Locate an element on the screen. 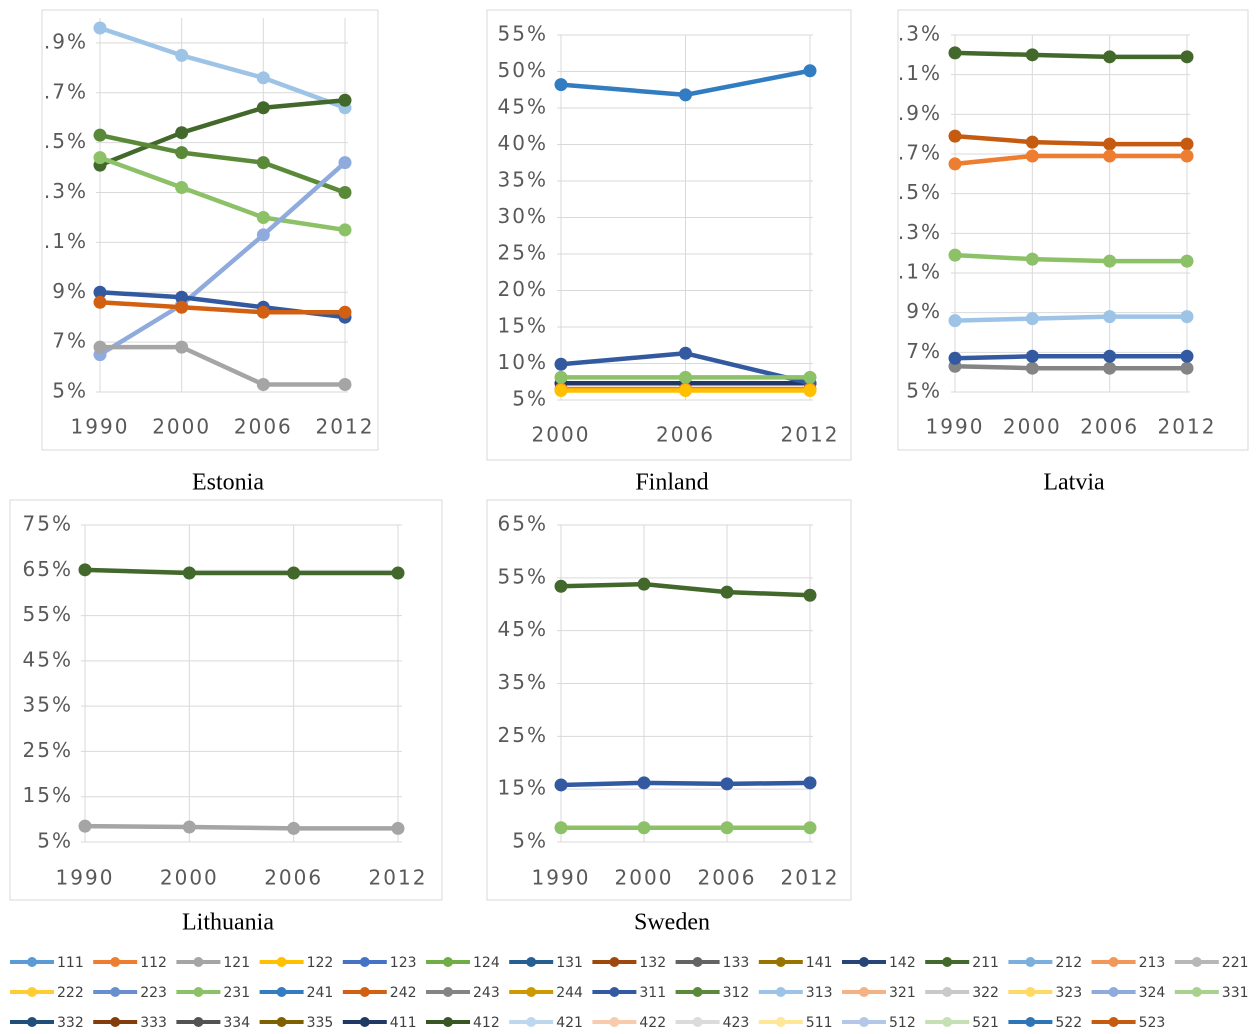 Image resolution: width=1260 pixels, height=1034 pixels. y-tick-label: .3% is located at coordinates (920, 34).